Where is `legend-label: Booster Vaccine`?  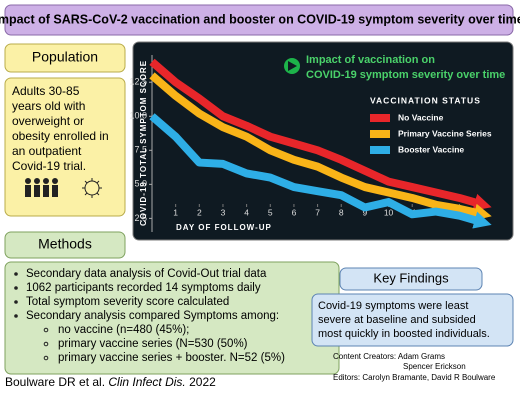
legend-label: Booster Vaccine is located at coordinates (431, 149).